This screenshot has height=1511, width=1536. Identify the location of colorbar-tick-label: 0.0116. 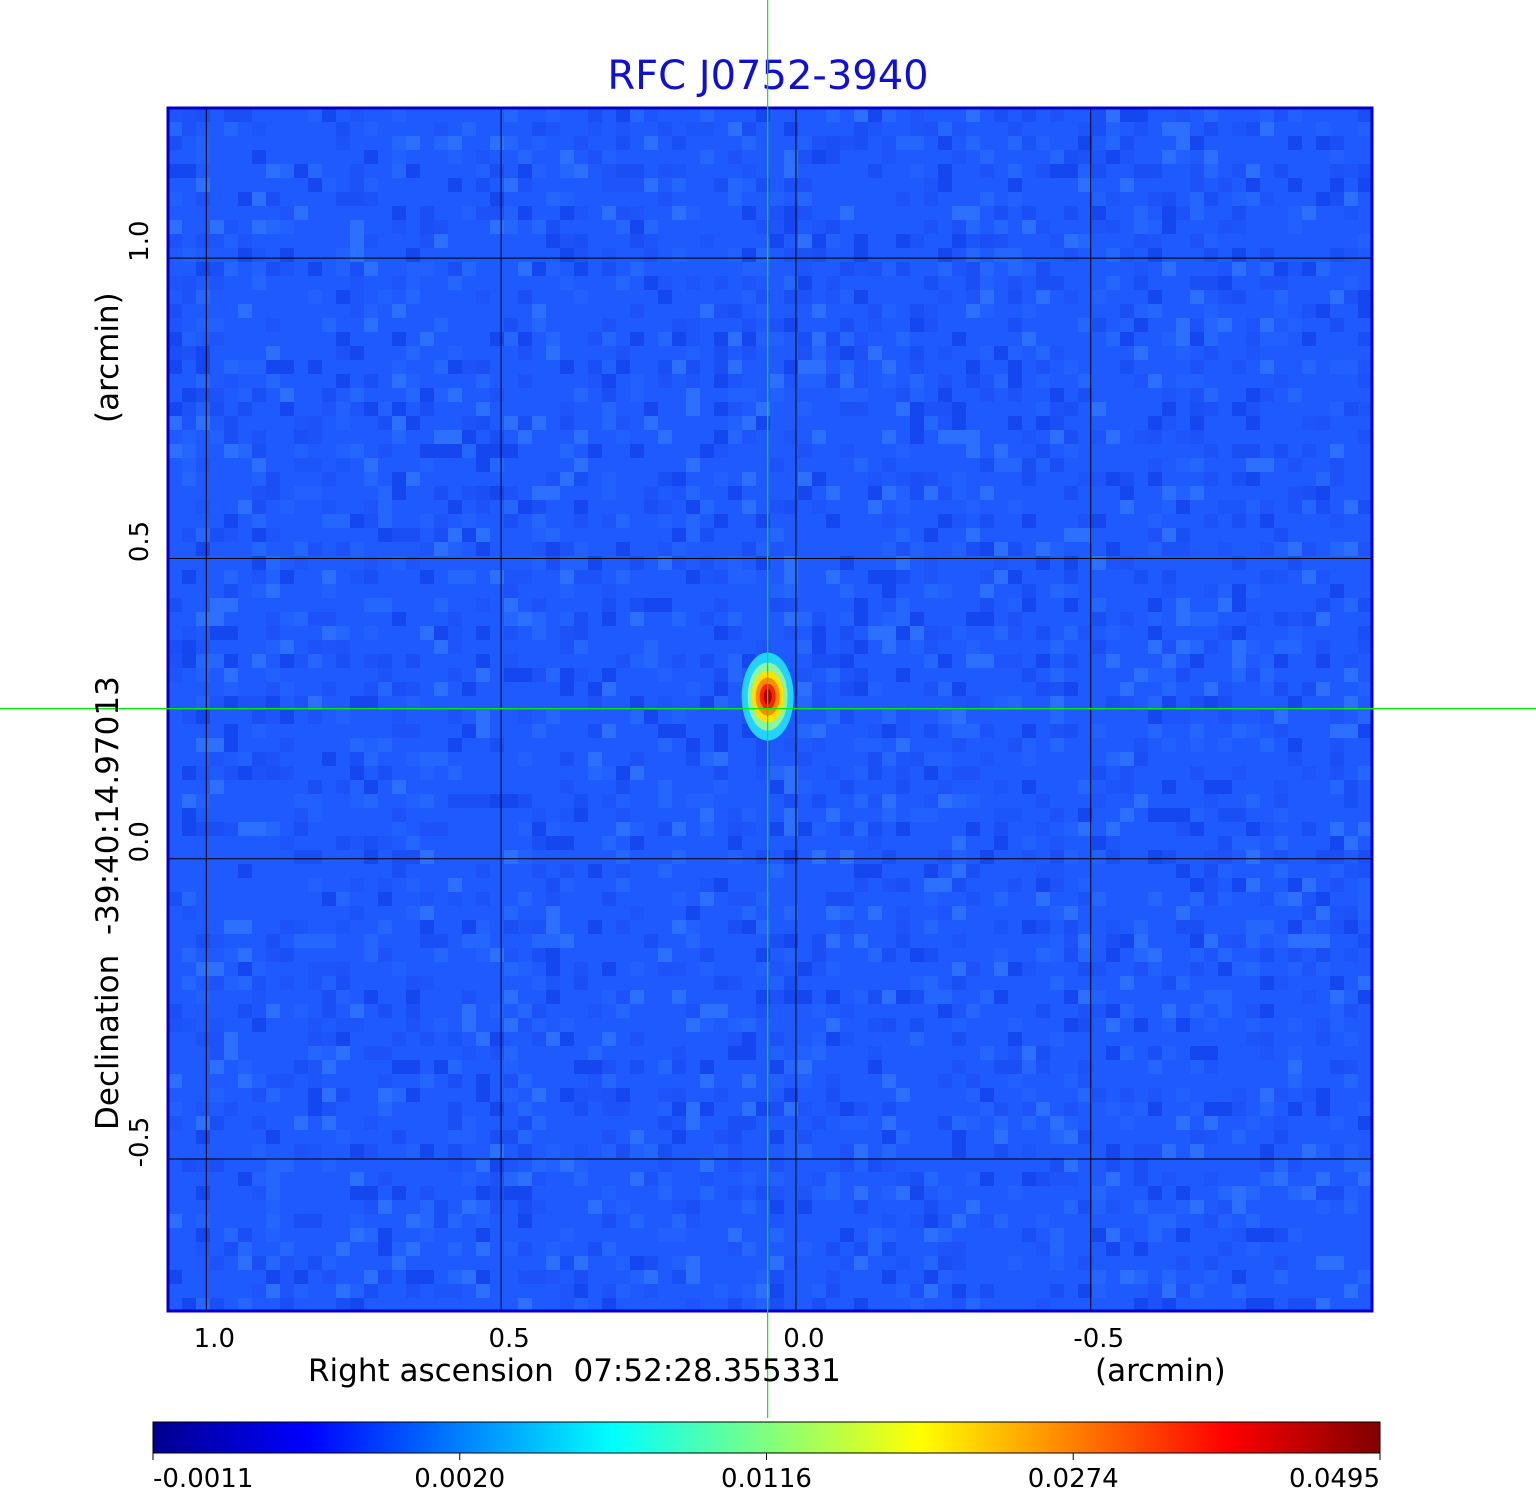
(766, 1479).